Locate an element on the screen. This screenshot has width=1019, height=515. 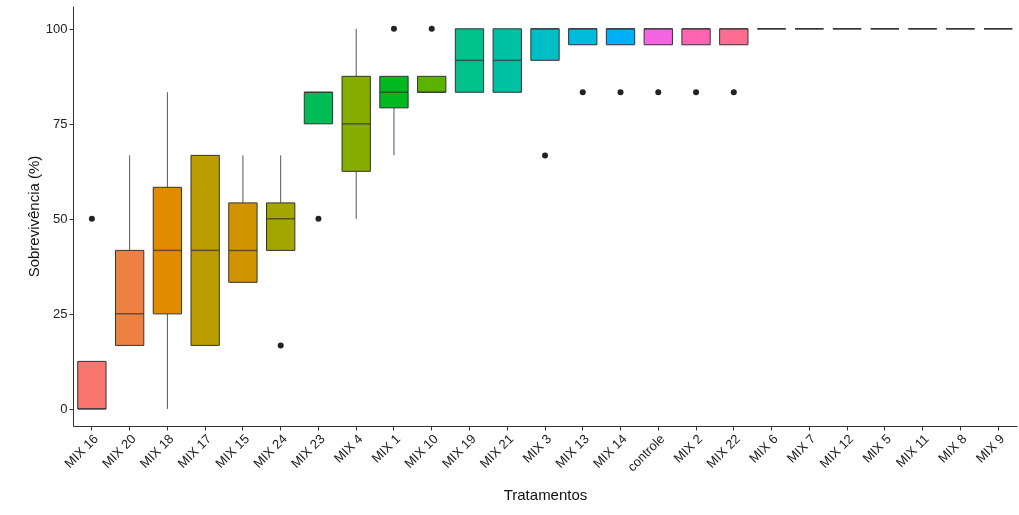
y-axis-title: Sobrevivência (%) is located at coordinates (33, 216).